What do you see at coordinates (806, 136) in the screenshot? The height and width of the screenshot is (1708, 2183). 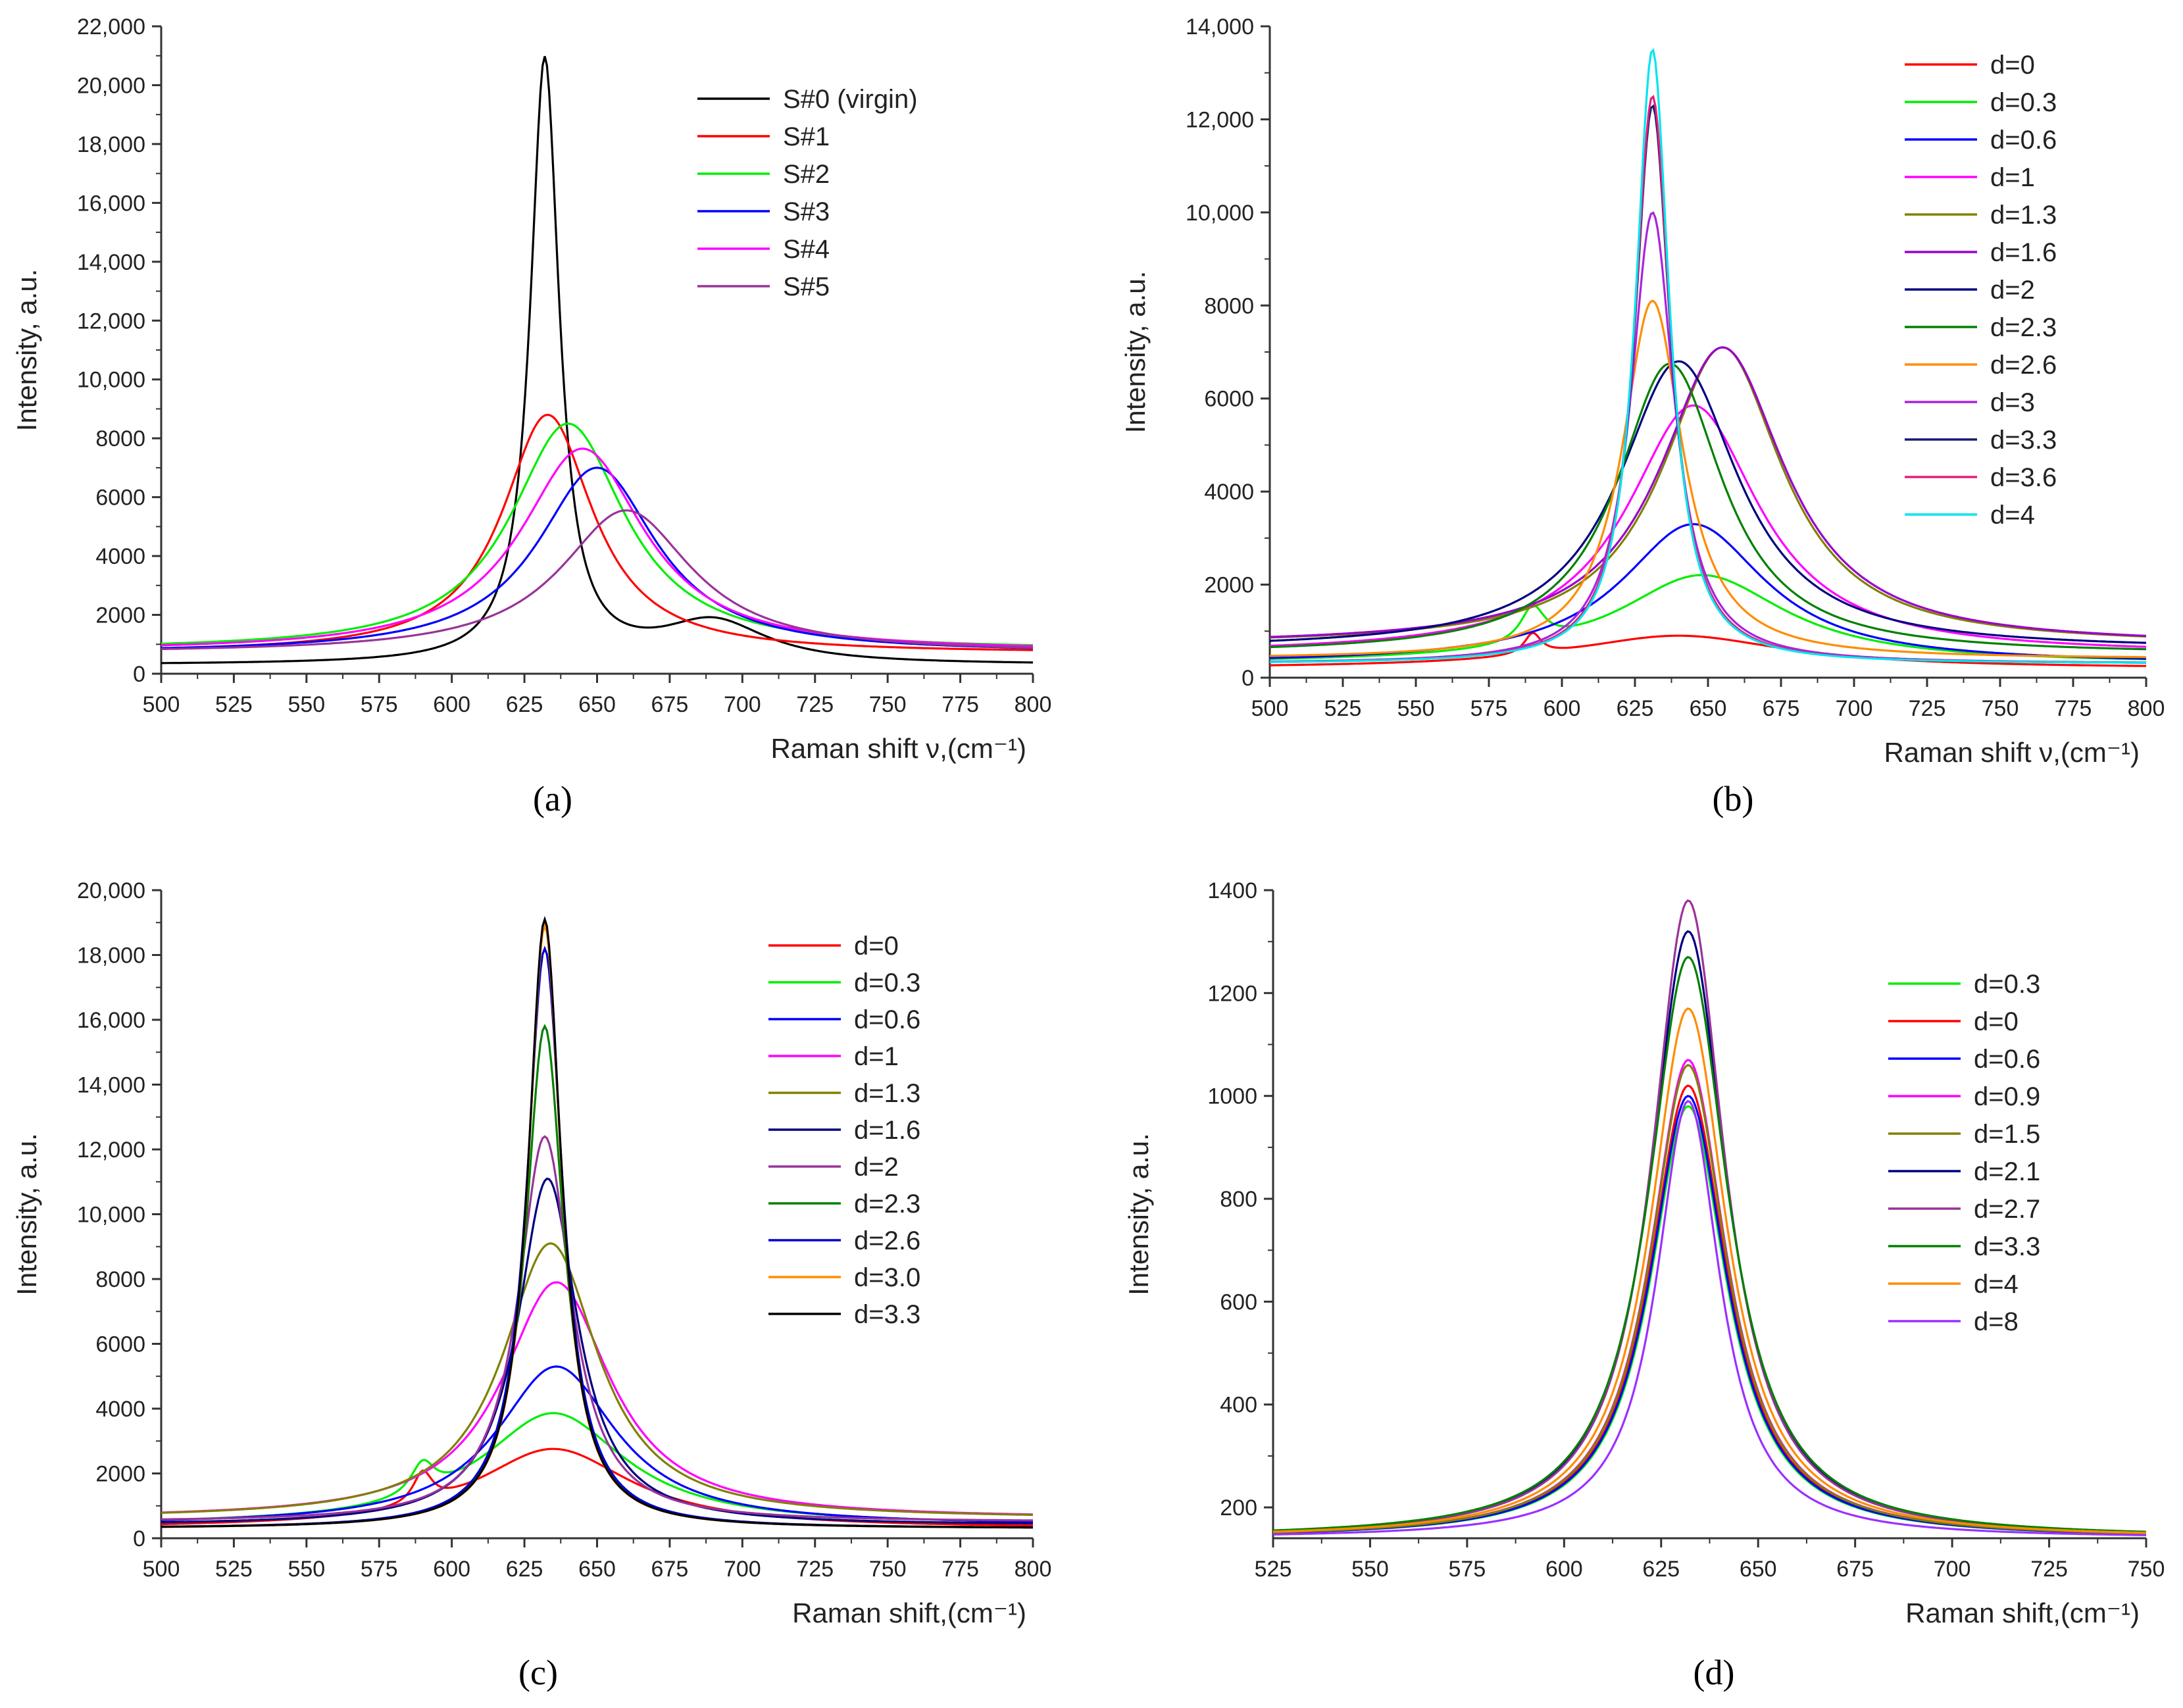 I see `legend-label: S#1` at bounding box center [806, 136].